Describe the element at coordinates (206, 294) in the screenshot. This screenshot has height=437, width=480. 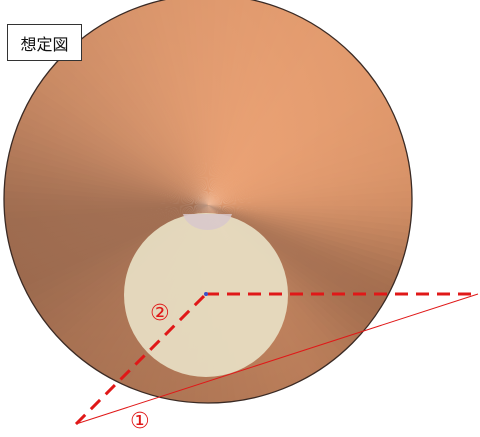
I see `center-point` at that location.